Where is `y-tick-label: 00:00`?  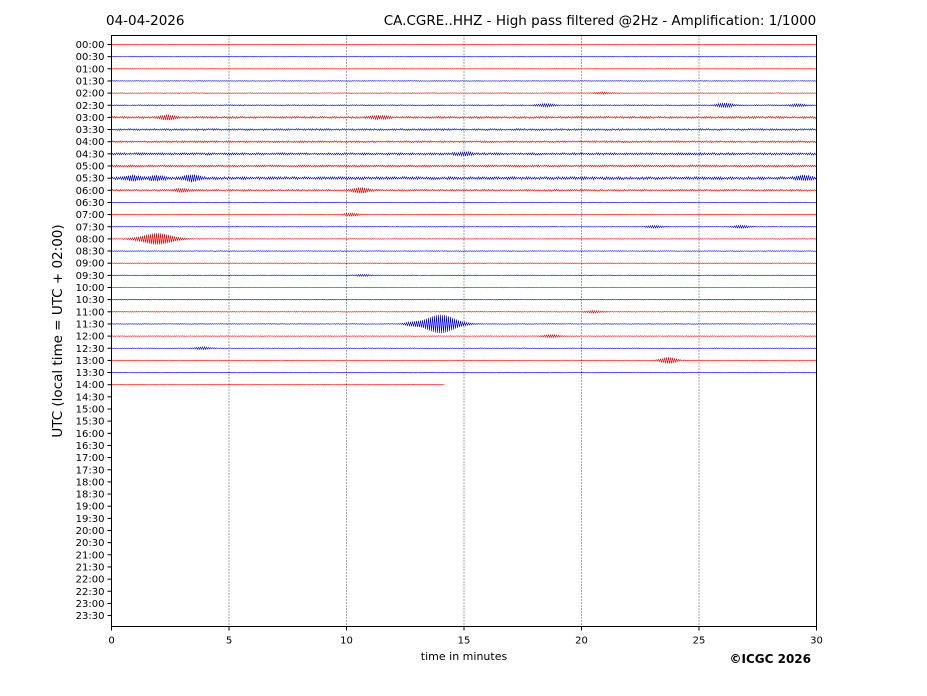 y-tick-label: 00:00 is located at coordinates (90, 45).